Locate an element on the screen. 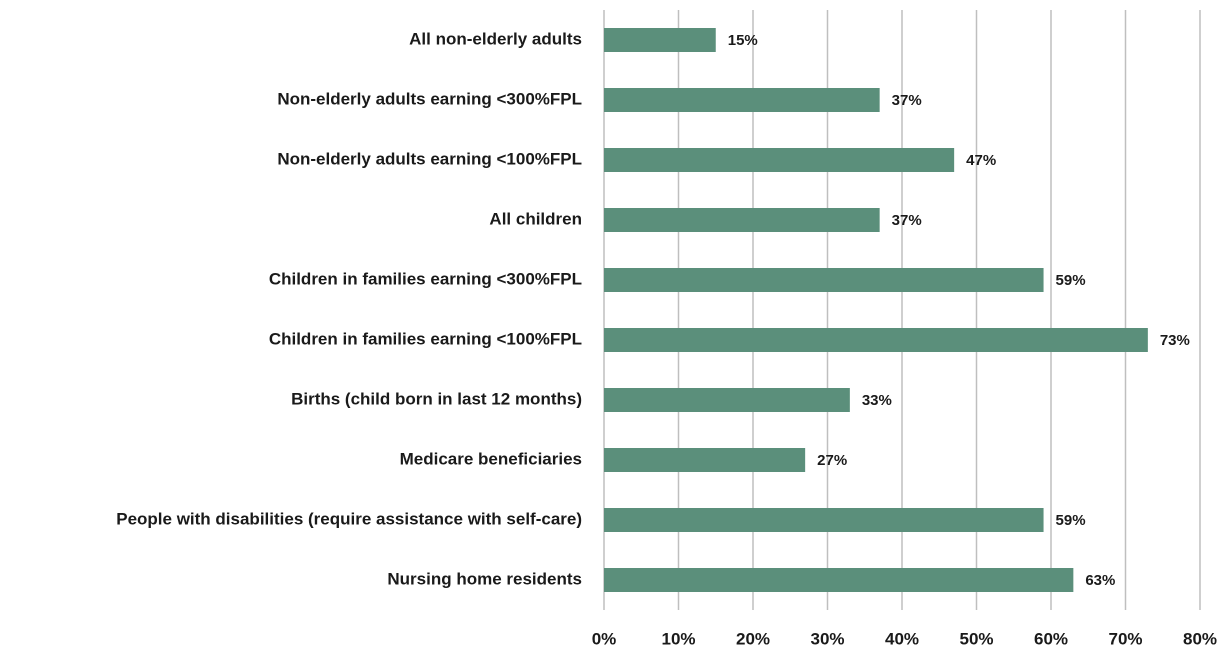 The width and height of the screenshot is (1225, 662). y-tick-label: All non-elderly adults is located at coordinates (495, 38).